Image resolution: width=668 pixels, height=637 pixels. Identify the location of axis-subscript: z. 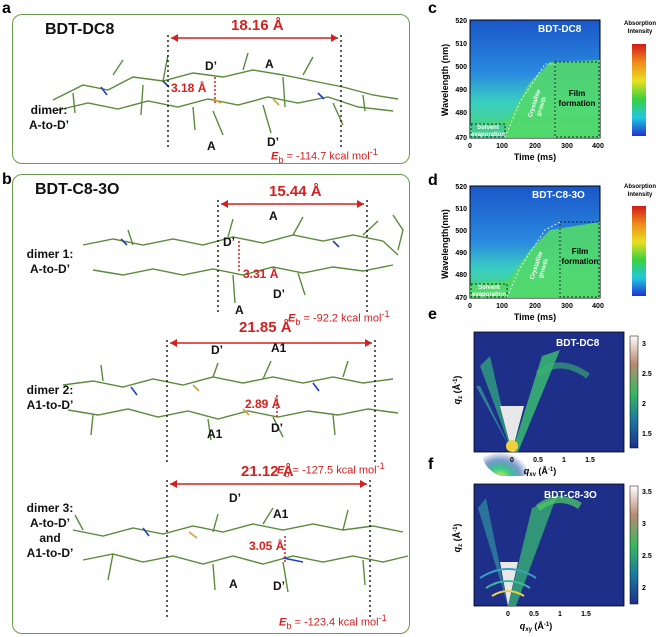
(461, 397).